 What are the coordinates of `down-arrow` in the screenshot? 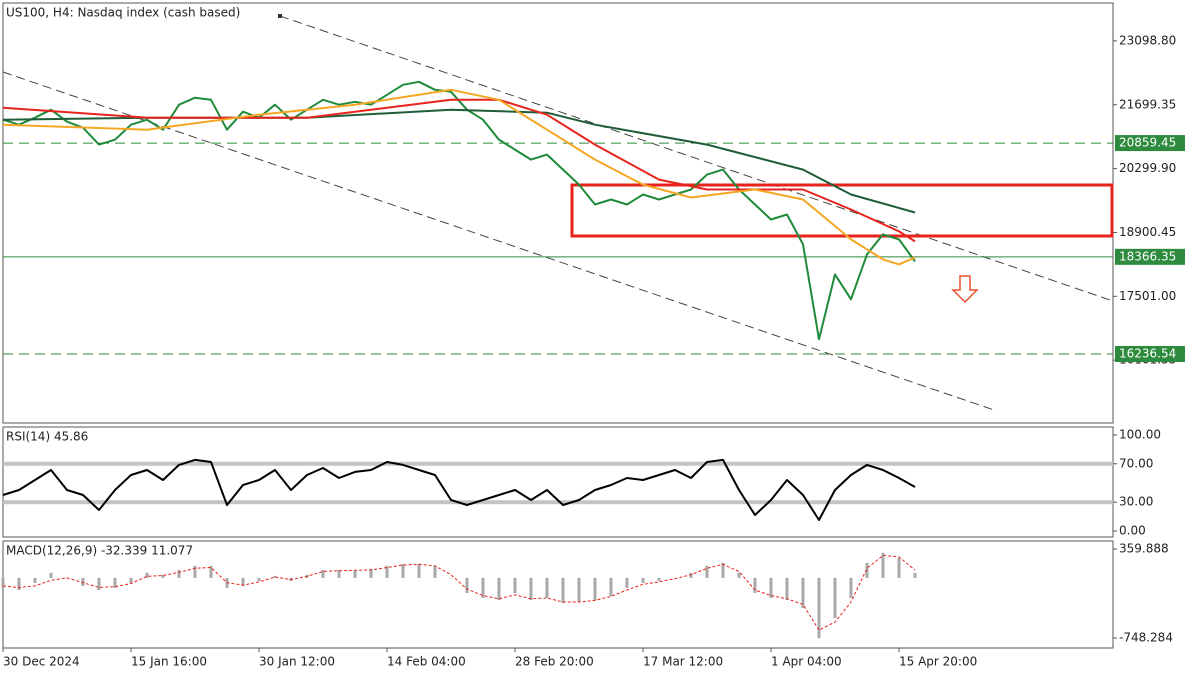 It's located at (965, 289).